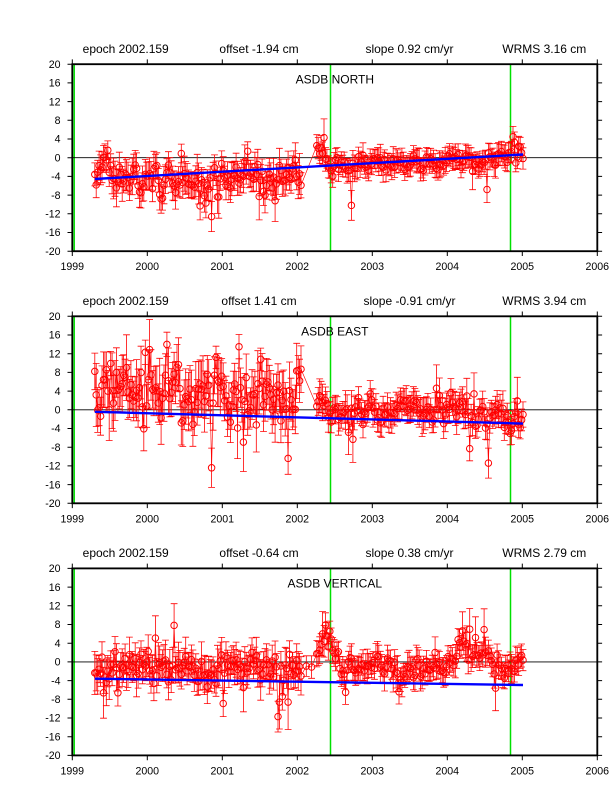 The width and height of the screenshot is (612, 792). What do you see at coordinates (544, 301) in the screenshot?
I see `svg-text: WRMS 3.94 cm` at bounding box center [544, 301].